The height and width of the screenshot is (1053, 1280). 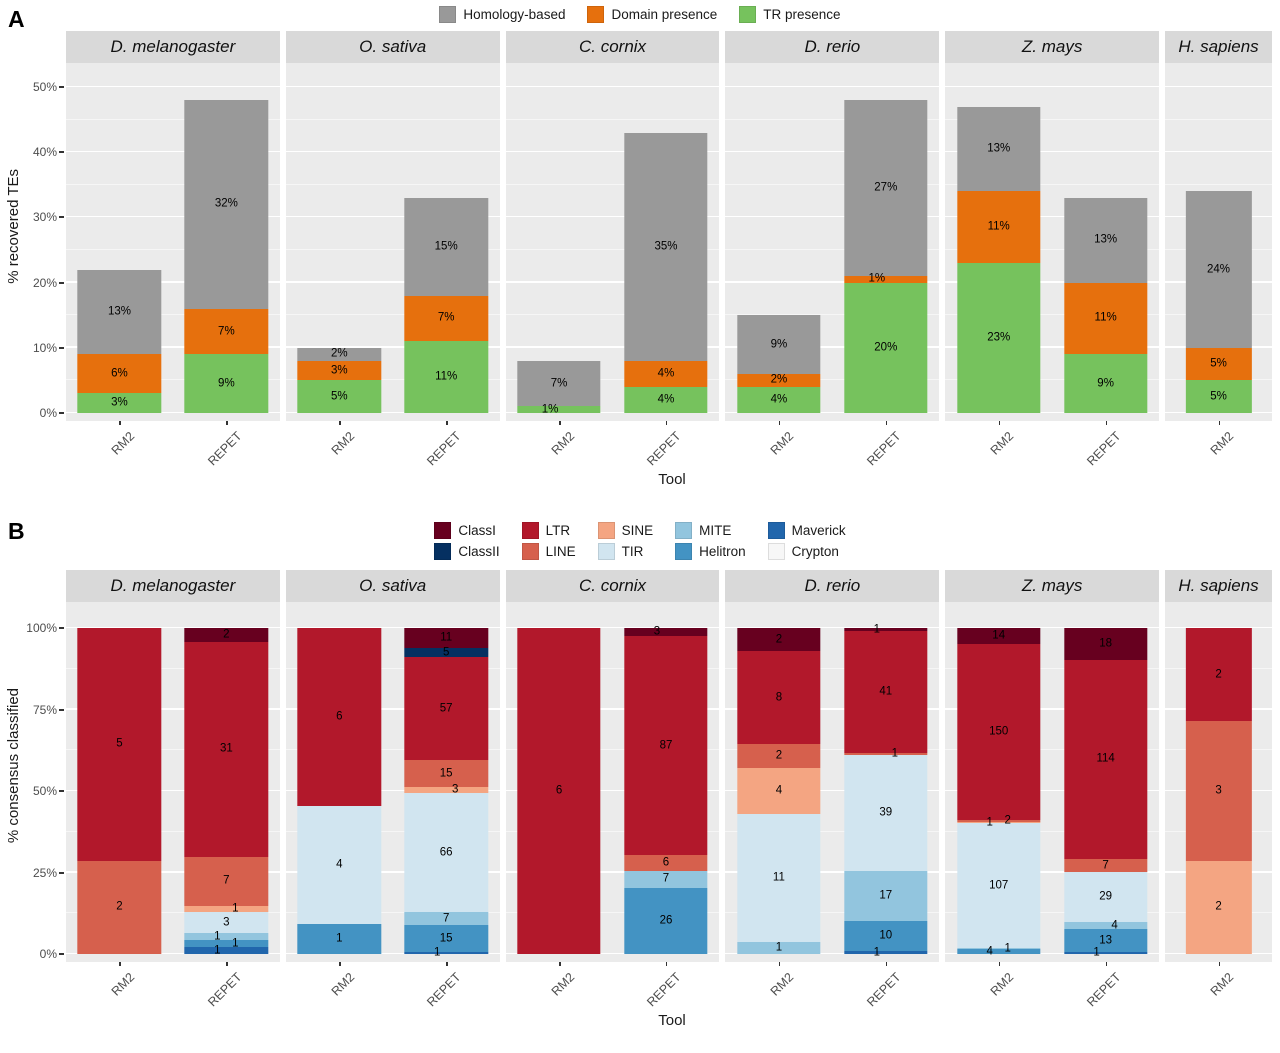 What do you see at coordinates (666, 744) in the screenshot?
I see `segment-value-label: 87` at bounding box center [666, 744].